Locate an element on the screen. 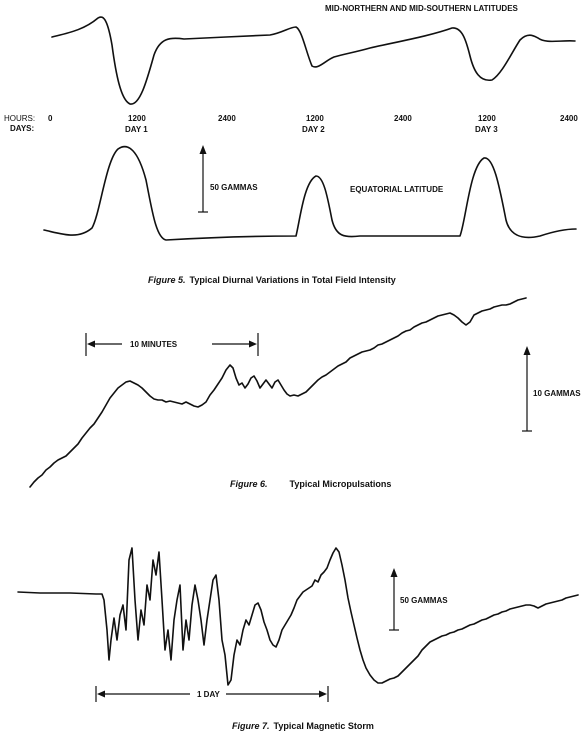 This screenshot has width=585, height=738. hour-tick-2400-day1: 2400 is located at coordinates (227, 118).